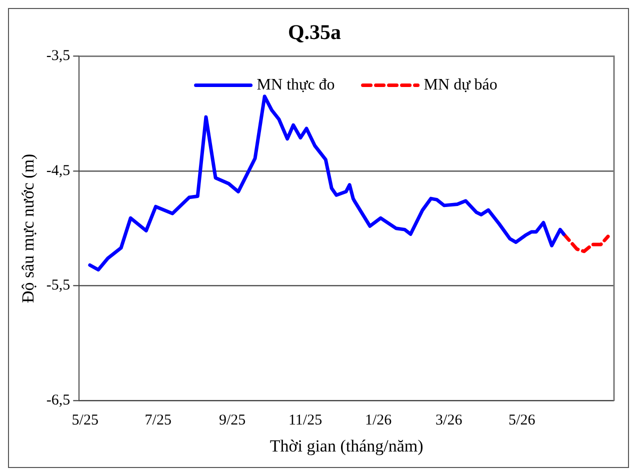 This screenshot has height=474, width=635. I want to click on x-tick-label: 11/25, so click(305, 420).